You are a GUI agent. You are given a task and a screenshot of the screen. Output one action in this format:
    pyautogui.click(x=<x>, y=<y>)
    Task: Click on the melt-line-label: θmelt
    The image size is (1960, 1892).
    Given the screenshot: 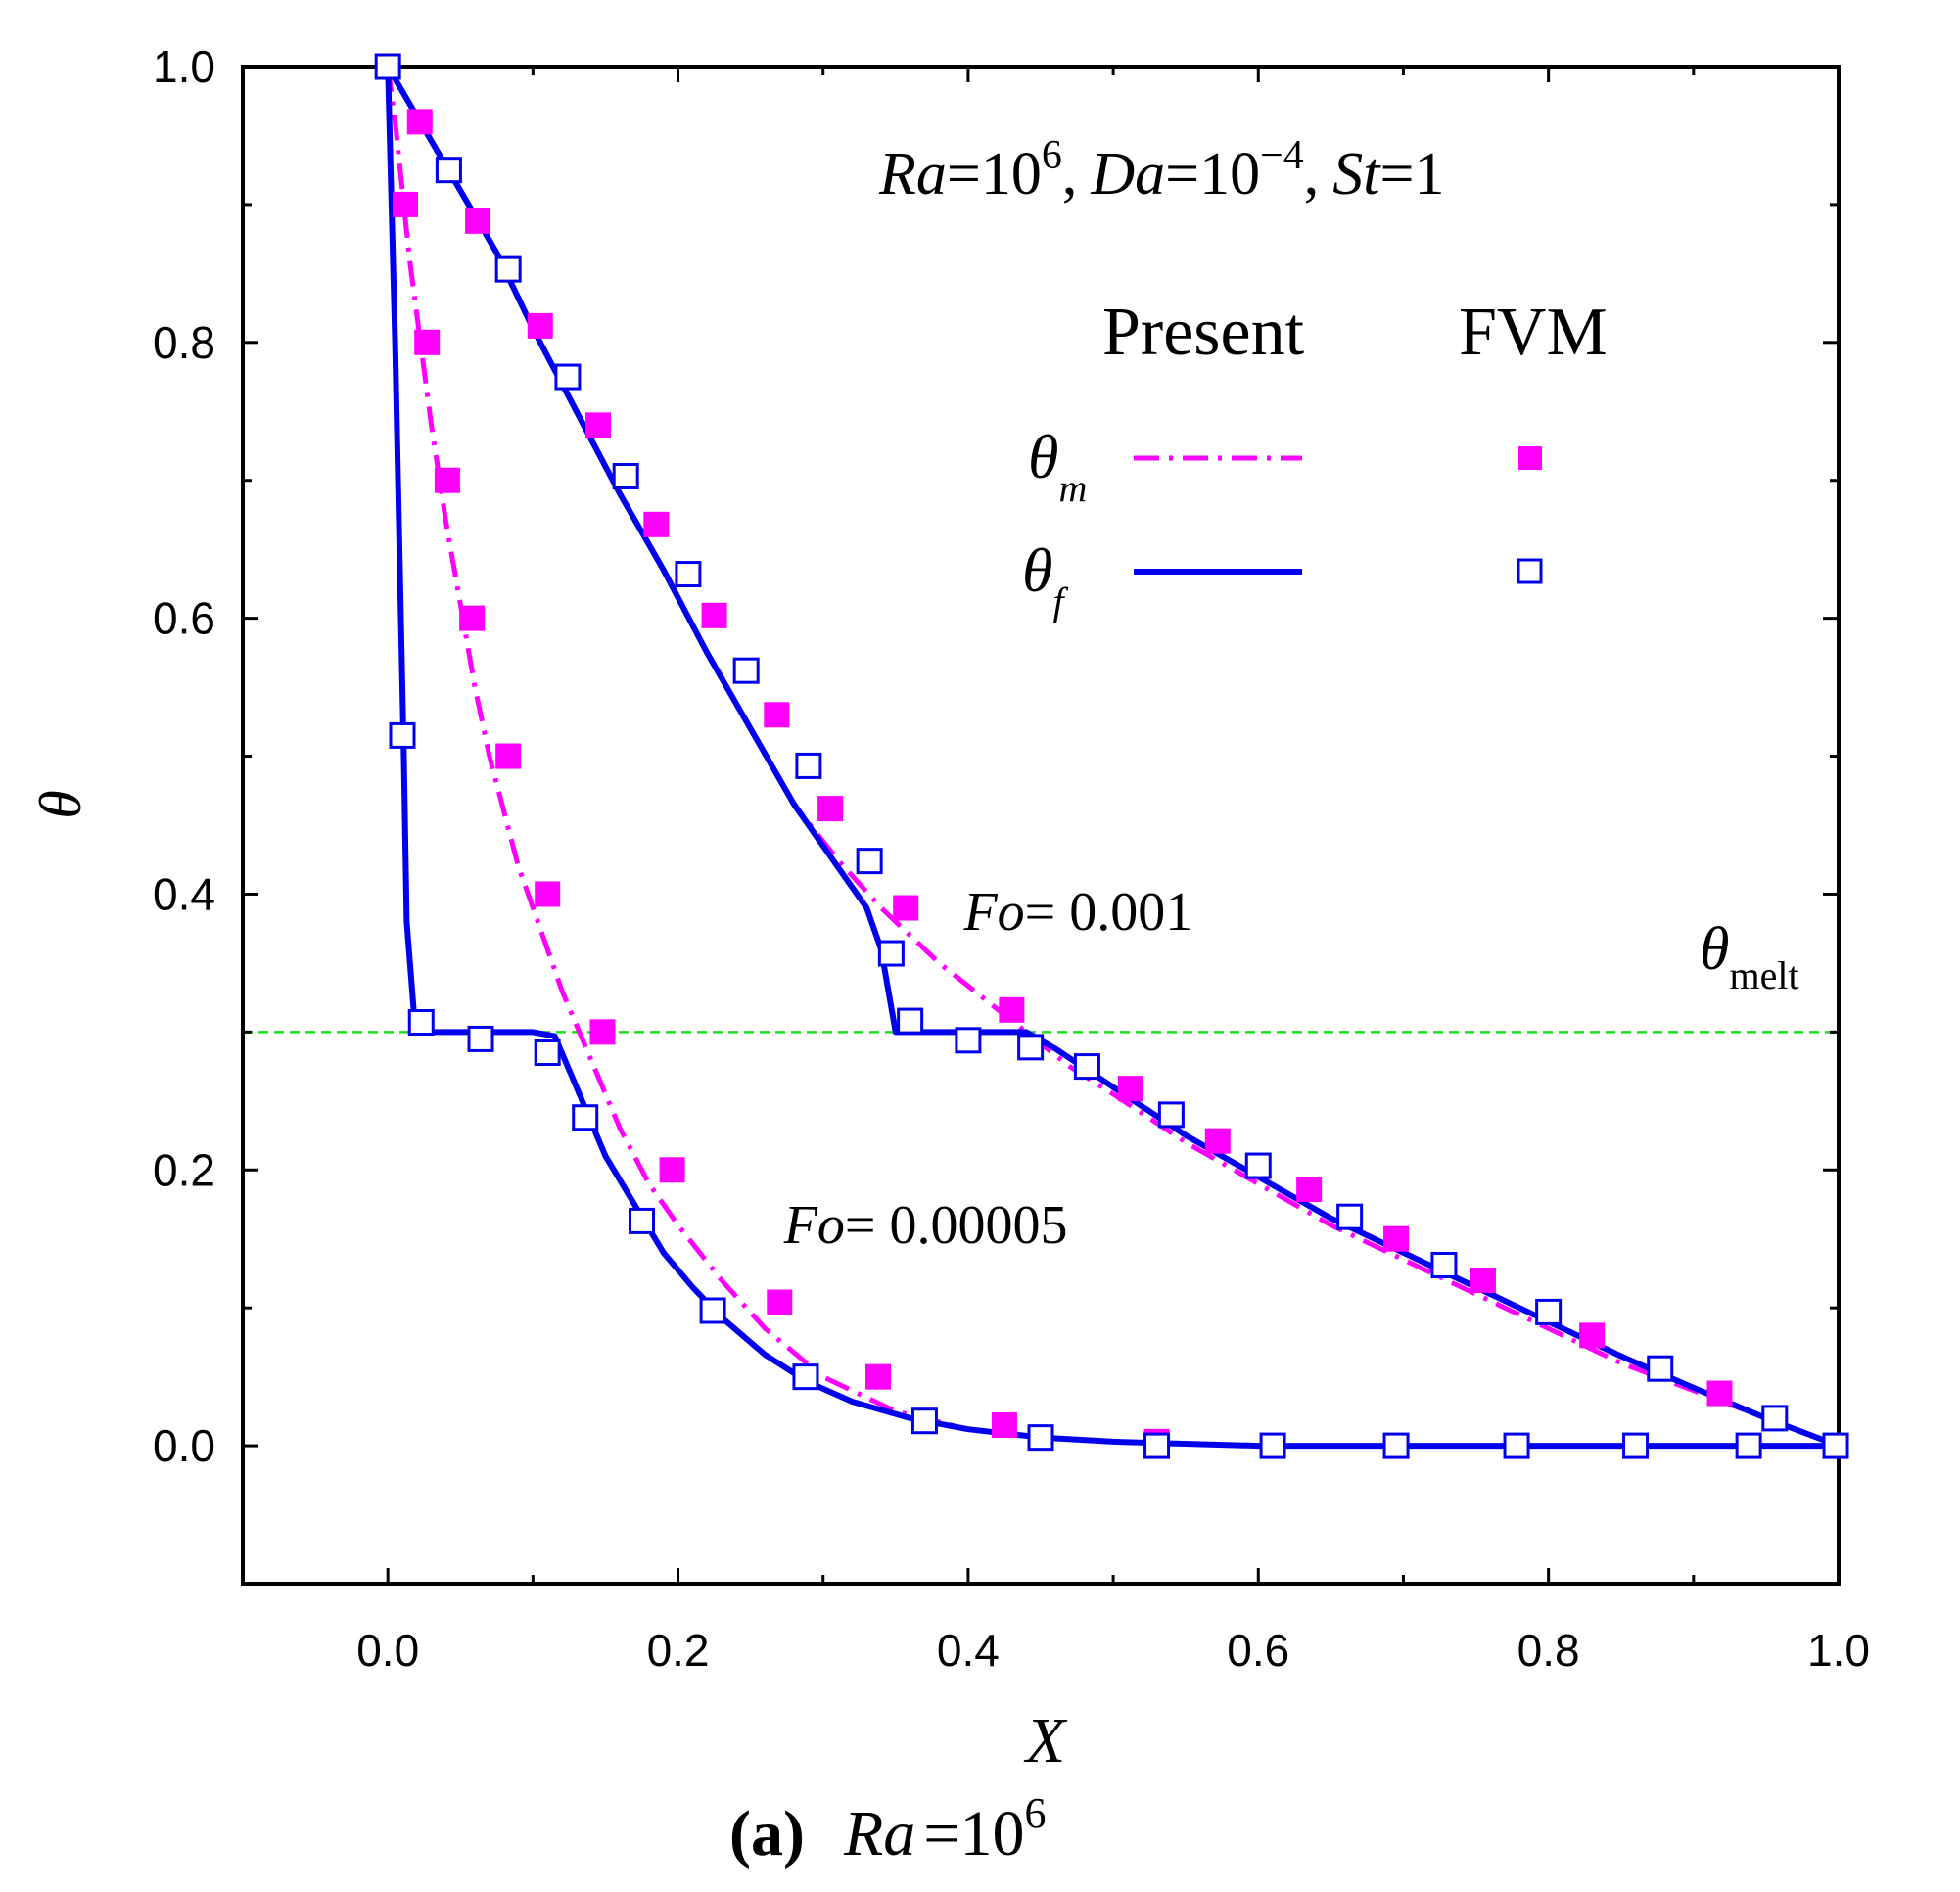 What is the action you would take?
    pyautogui.click(x=1749, y=956)
    